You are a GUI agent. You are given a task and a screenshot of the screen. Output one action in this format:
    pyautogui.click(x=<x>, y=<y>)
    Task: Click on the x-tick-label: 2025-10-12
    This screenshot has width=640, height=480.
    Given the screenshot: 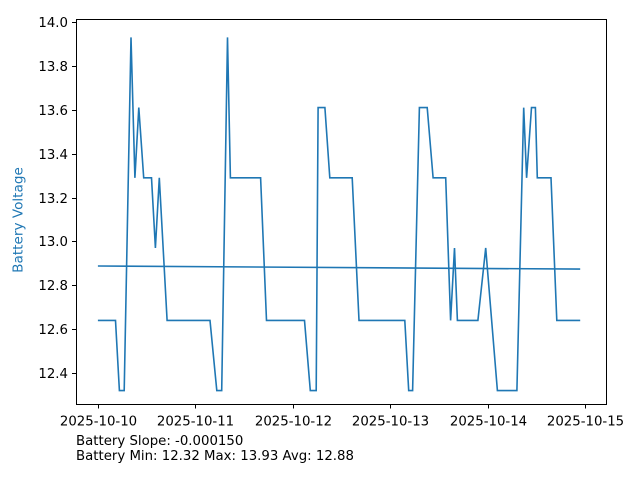 What is the action you would take?
    pyautogui.click(x=293, y=422)
    